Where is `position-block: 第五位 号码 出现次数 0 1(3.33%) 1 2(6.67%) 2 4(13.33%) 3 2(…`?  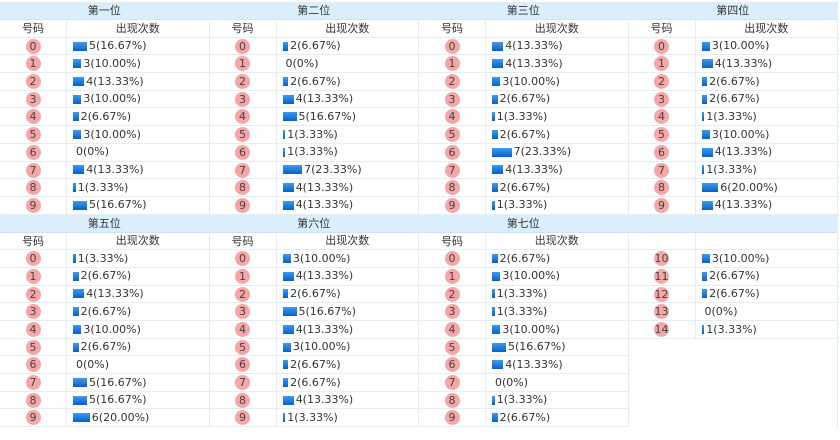 position-block: 第五位 号码 出现次数 0 1(3.33%) 1 2(6.67%) 2 4(13.33%) 3 2(… is located at coordinates (105, 321).